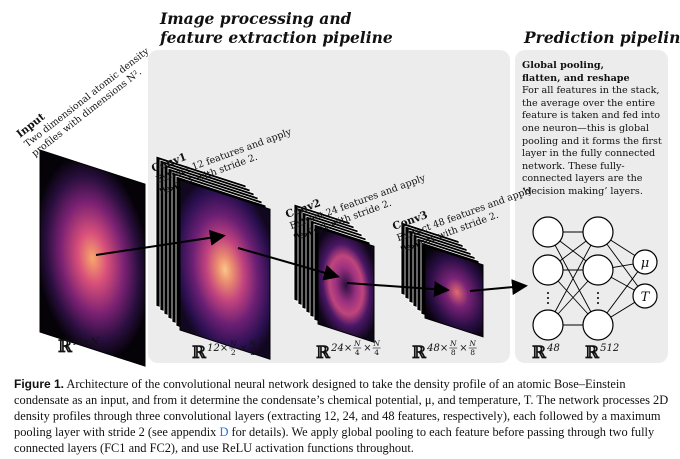 This screenshot has width=680, height=459. I want to click on layer-description: Two dimensional atomic density, so click(86, 98).